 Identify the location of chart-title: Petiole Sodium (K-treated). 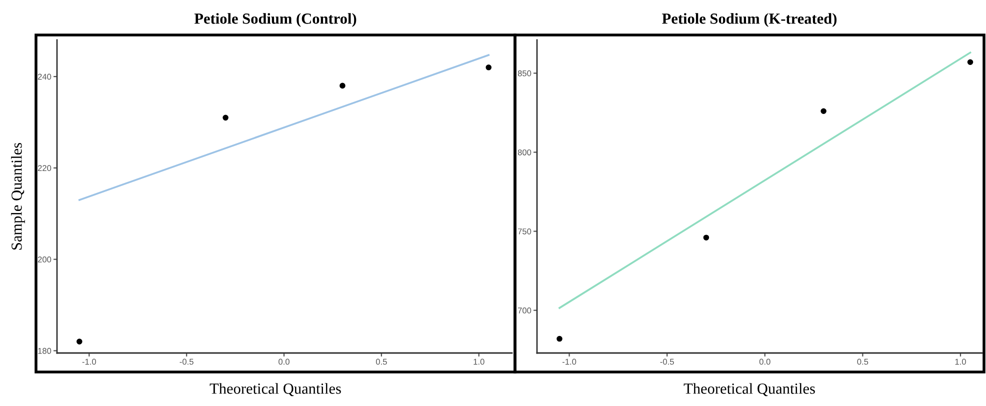
(749, 20).